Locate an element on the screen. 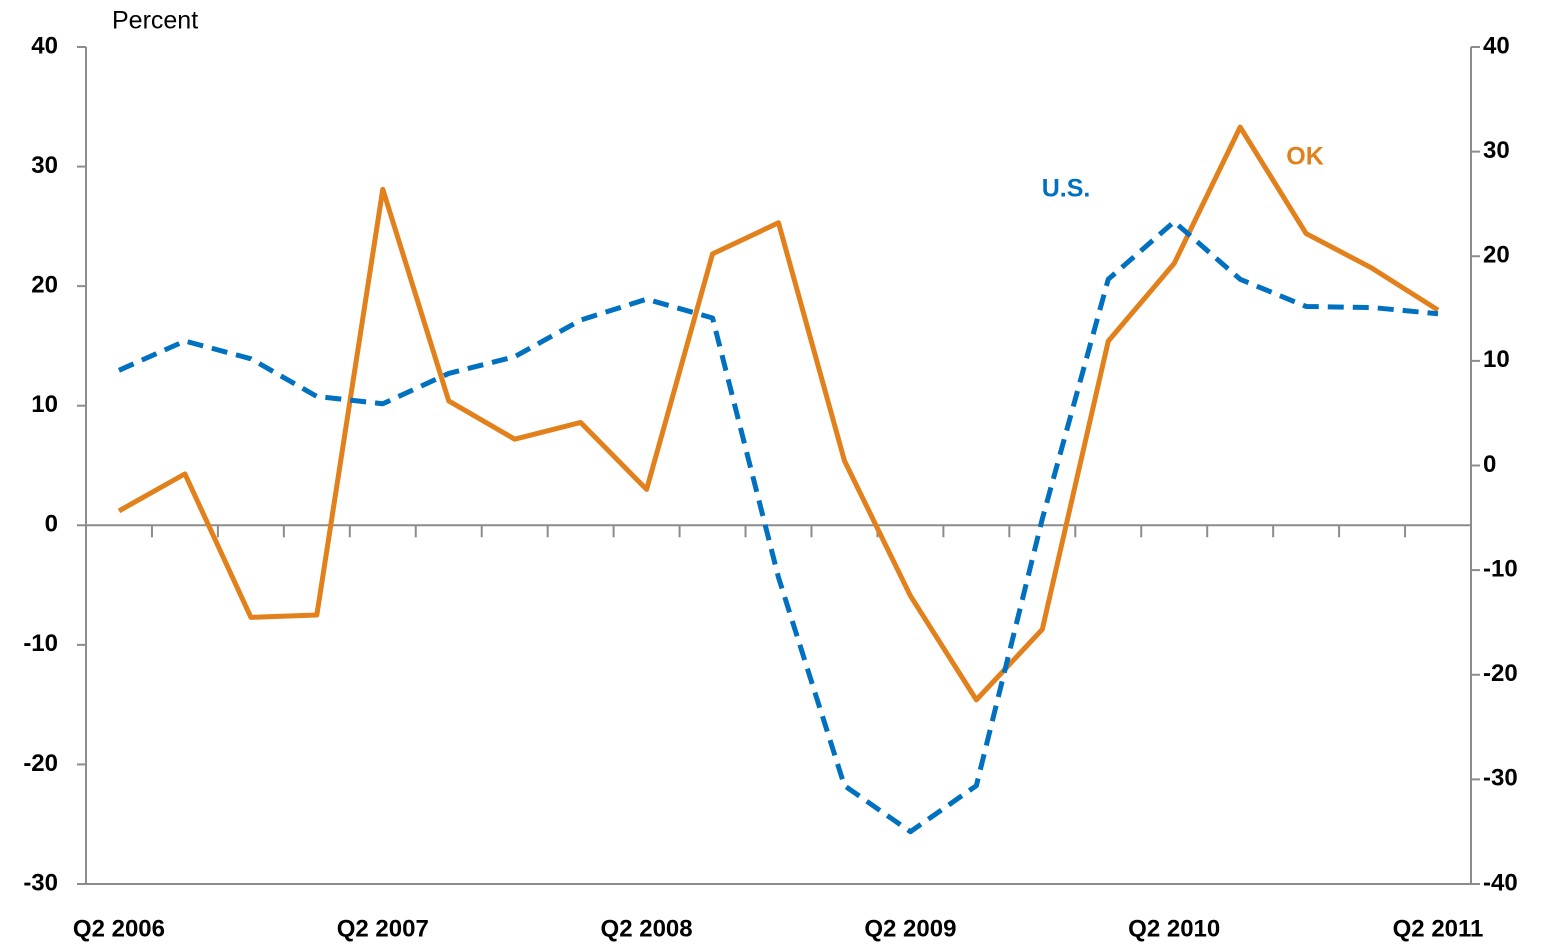  y2-tick-label: 20 is located at coordinates (1496, 255).